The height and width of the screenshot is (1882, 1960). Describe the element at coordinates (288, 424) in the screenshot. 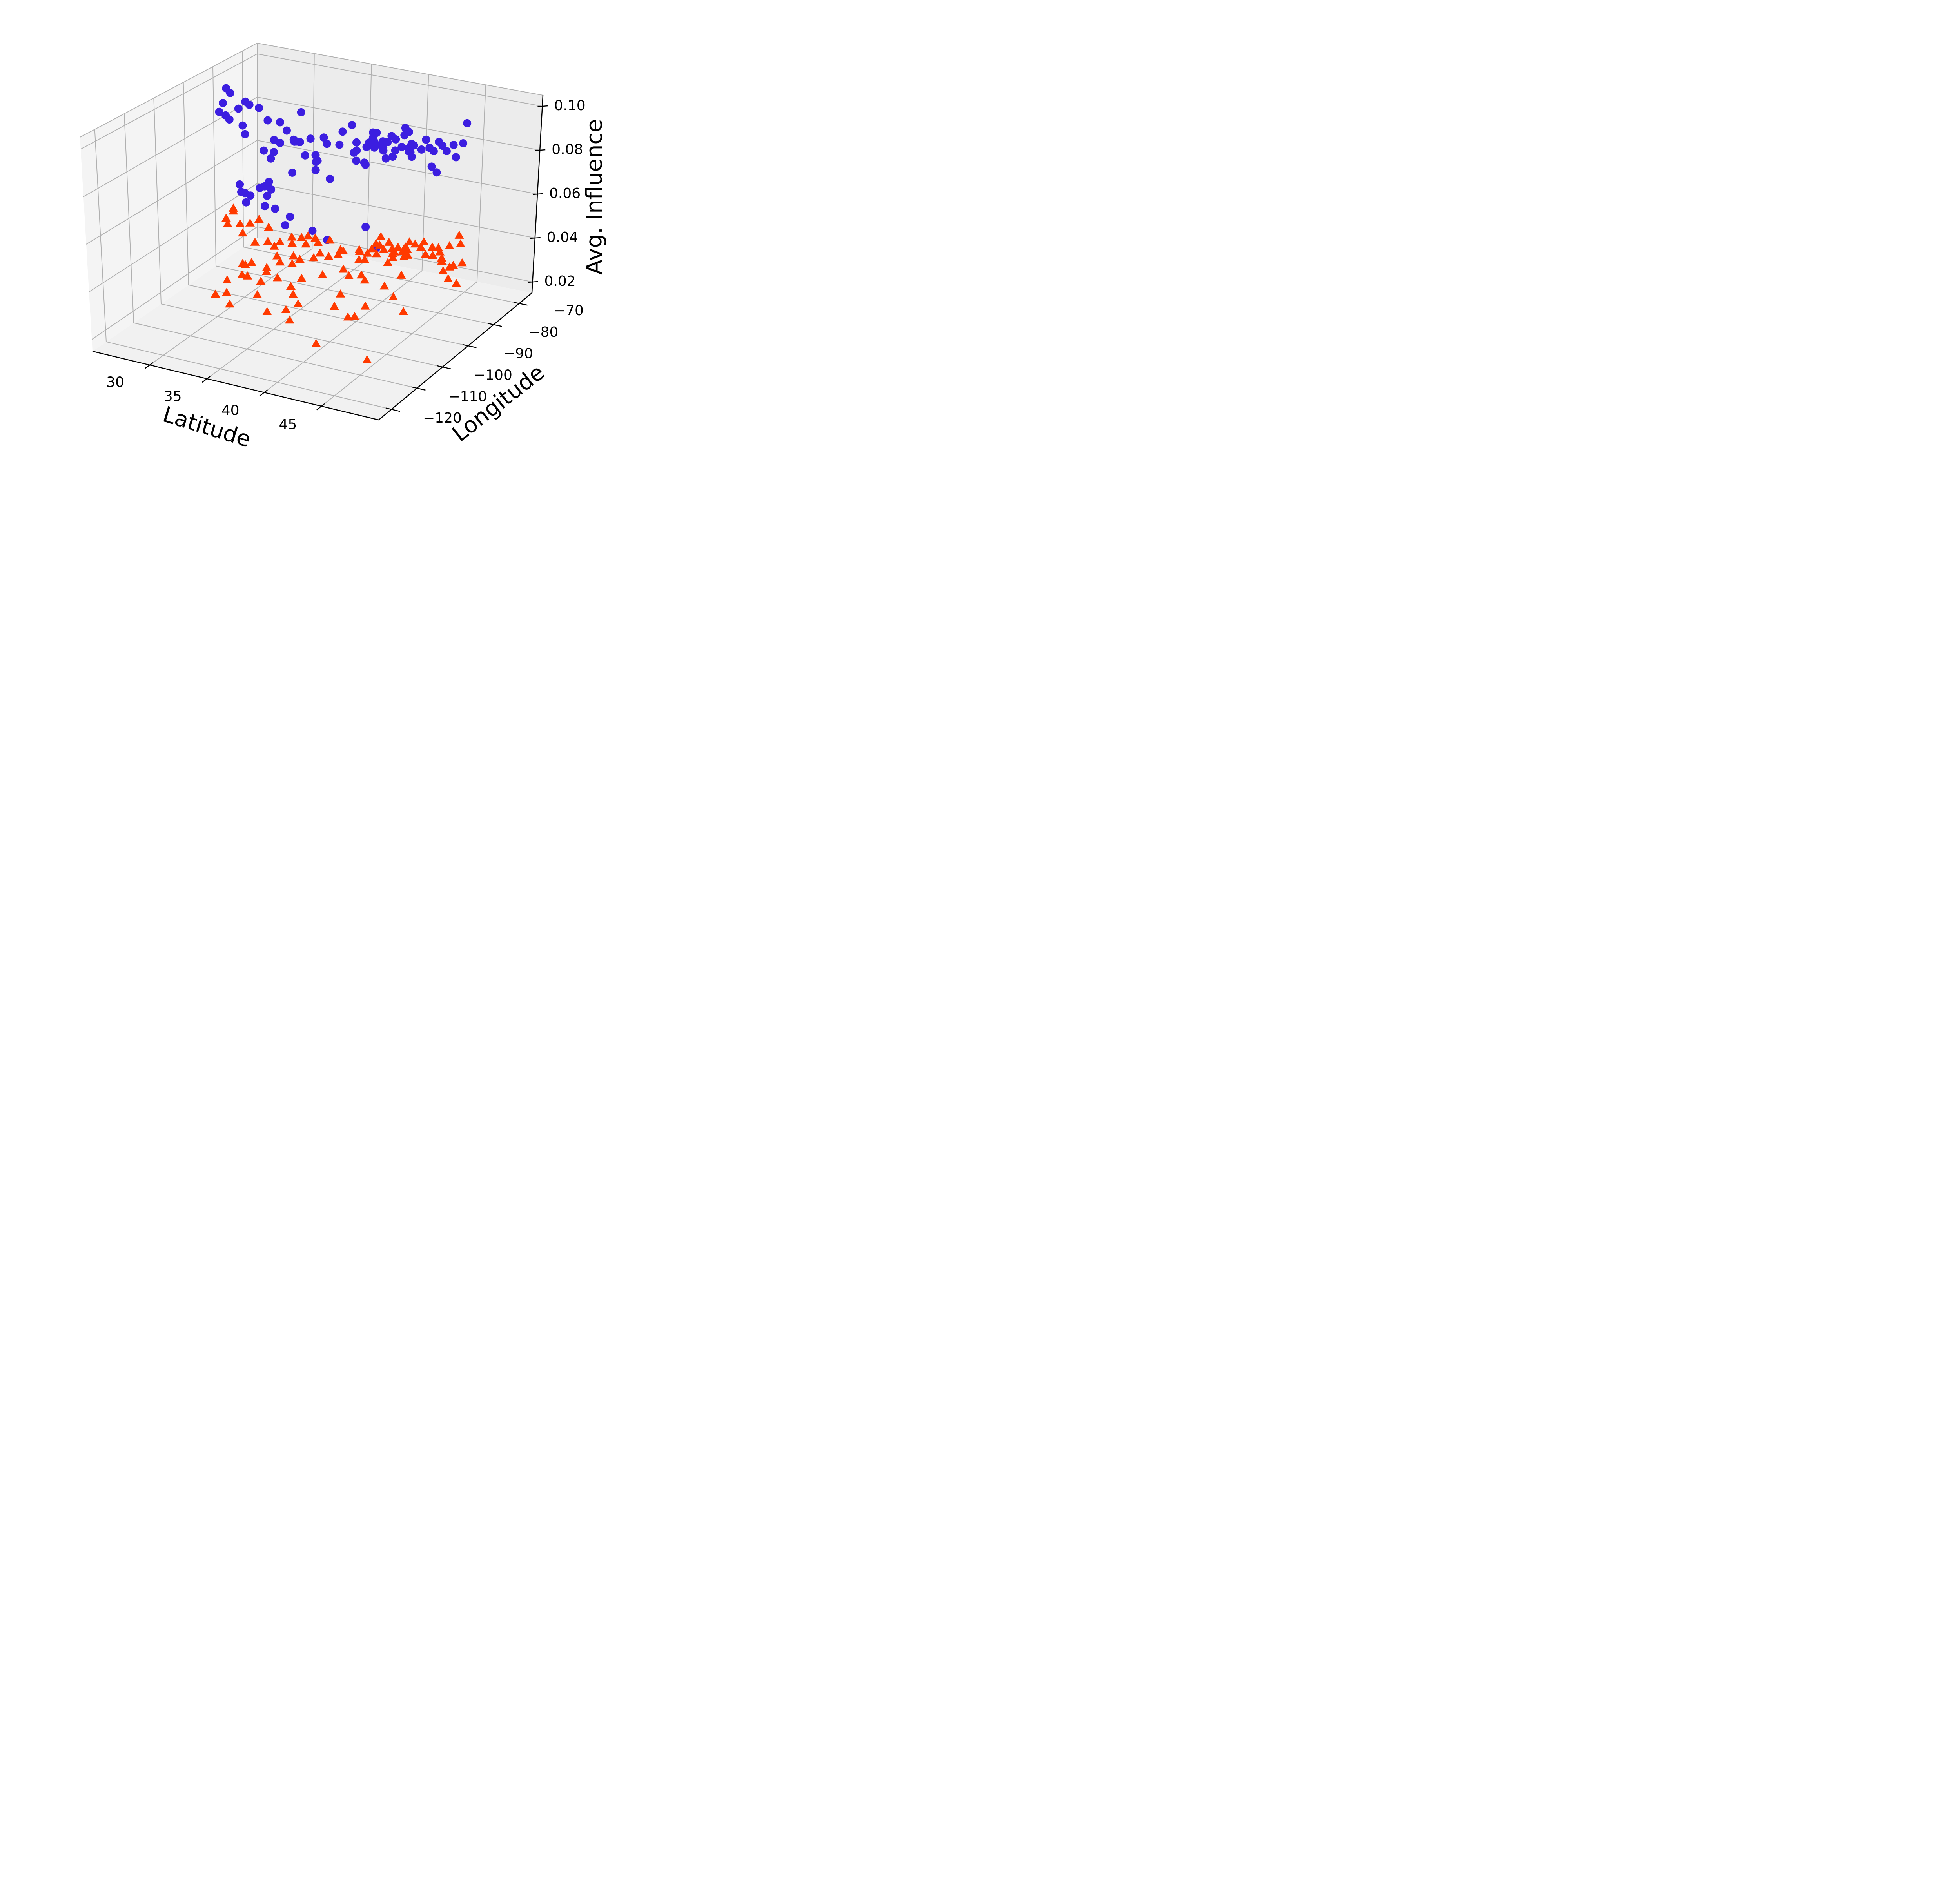

I see `x-tick-label: 45` at that location.